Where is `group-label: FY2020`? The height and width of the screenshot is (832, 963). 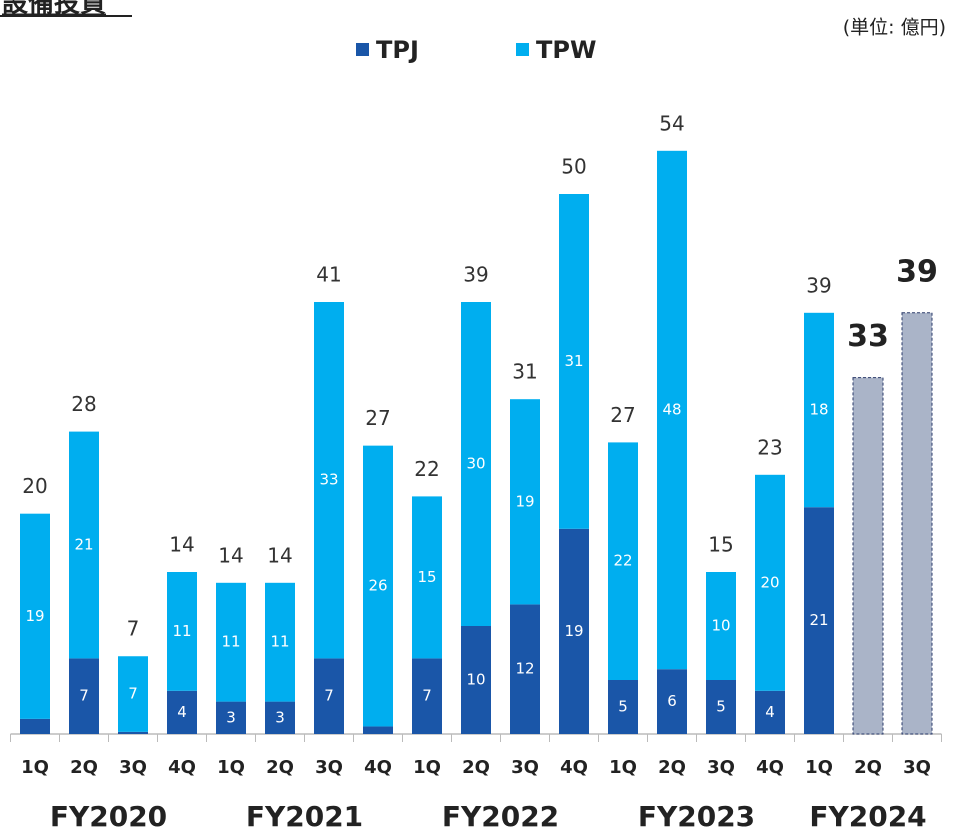 group-label: FY2020 is located at coordinates (108, 816).